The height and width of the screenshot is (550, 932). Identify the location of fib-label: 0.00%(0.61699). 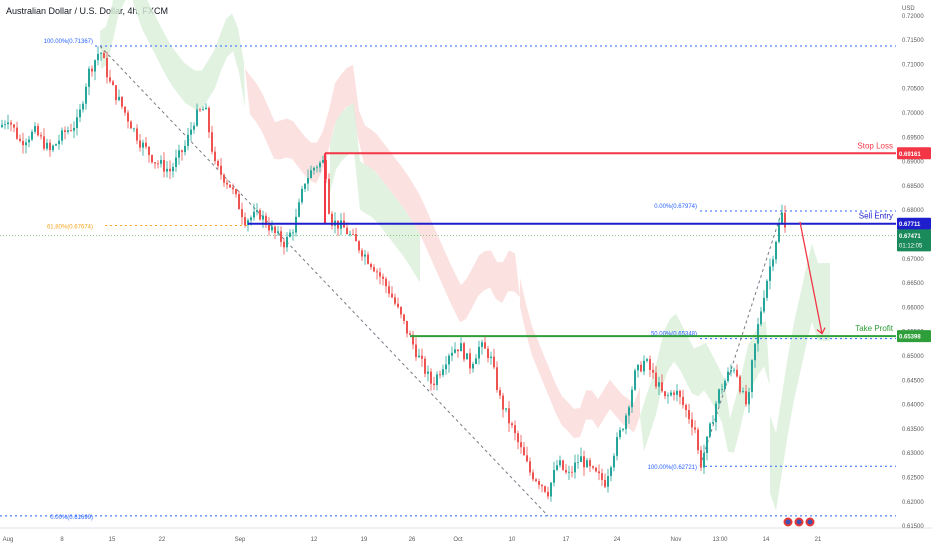
(71, 518).